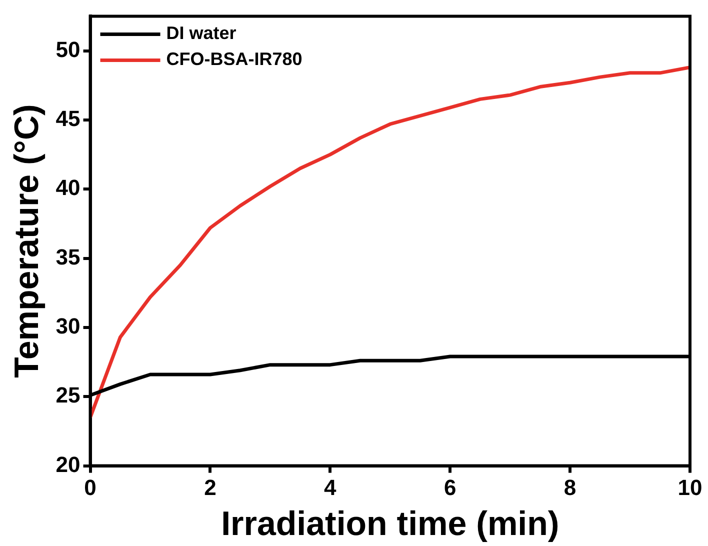  What do you see at coordinates (27, 241) in the screenshot?
I see `y-axis-title: Temperature (°C)` at bounding box center [27, 241].